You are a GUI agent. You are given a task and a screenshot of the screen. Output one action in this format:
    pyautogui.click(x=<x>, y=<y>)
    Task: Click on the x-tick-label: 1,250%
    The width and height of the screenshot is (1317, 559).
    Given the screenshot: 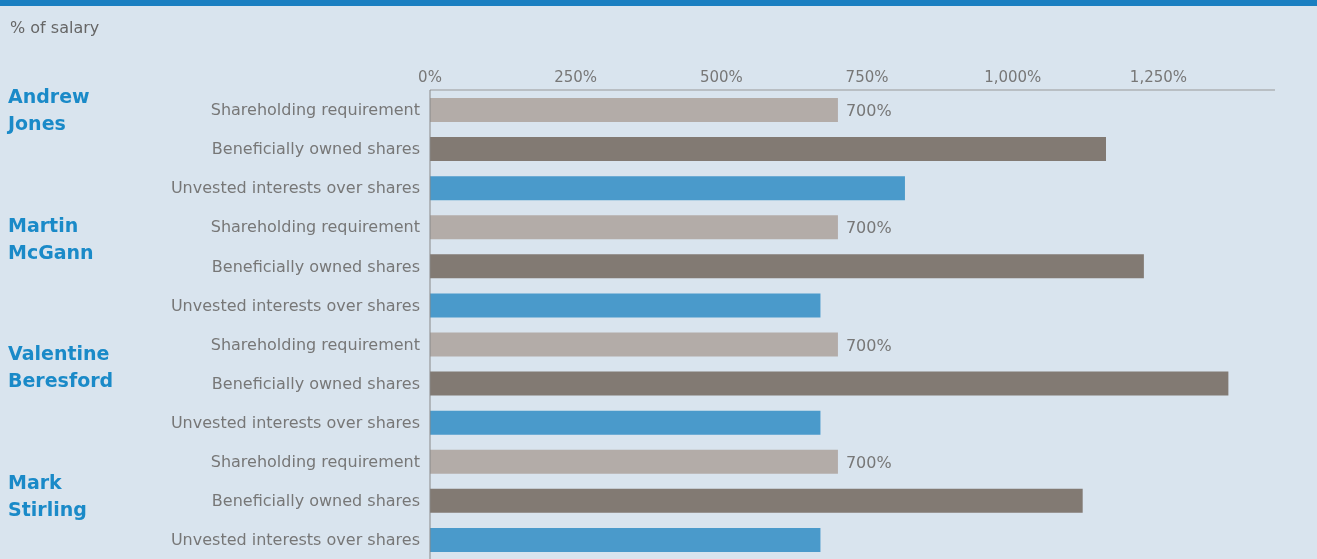 What is the action you would take?
    pyautogui.click(x=1158, y=77)
    